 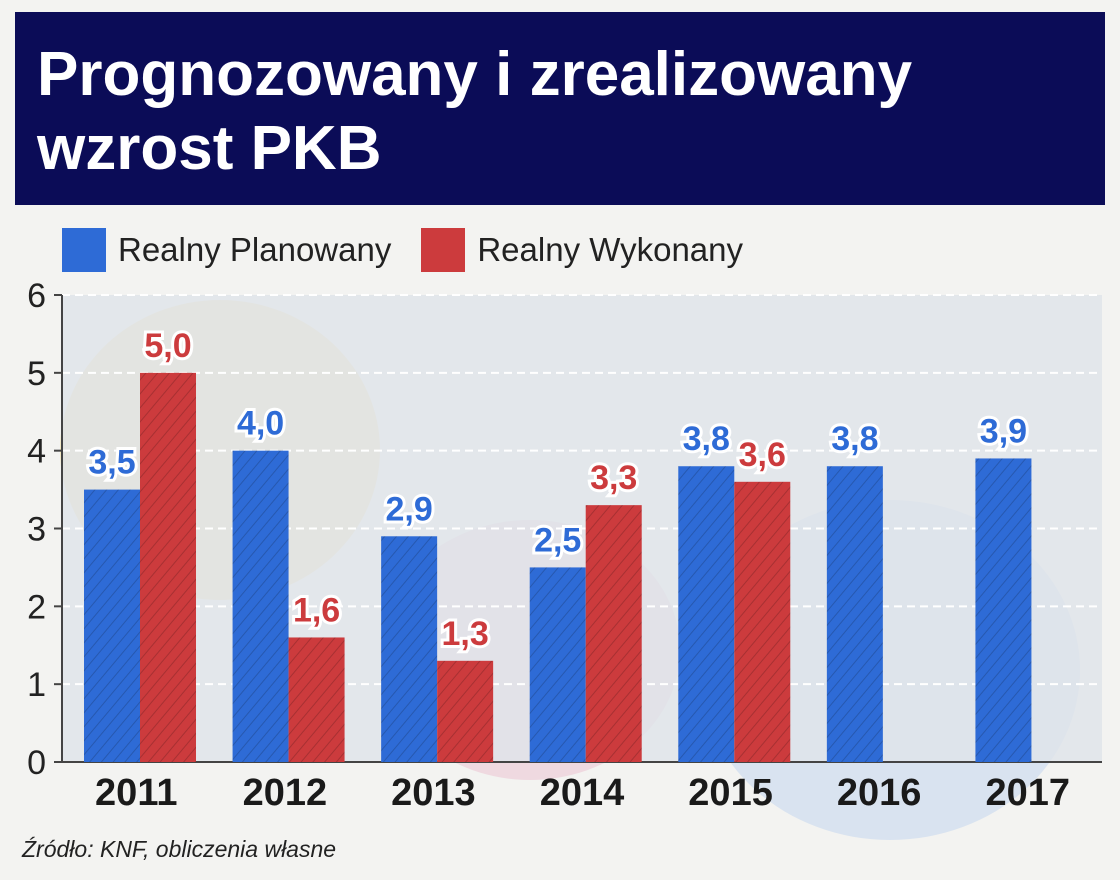 What do you see at coordinates (1003, 431) in the screenshot?
I see `data-label-planned: 3,9` at bounding box center [1003, 431].